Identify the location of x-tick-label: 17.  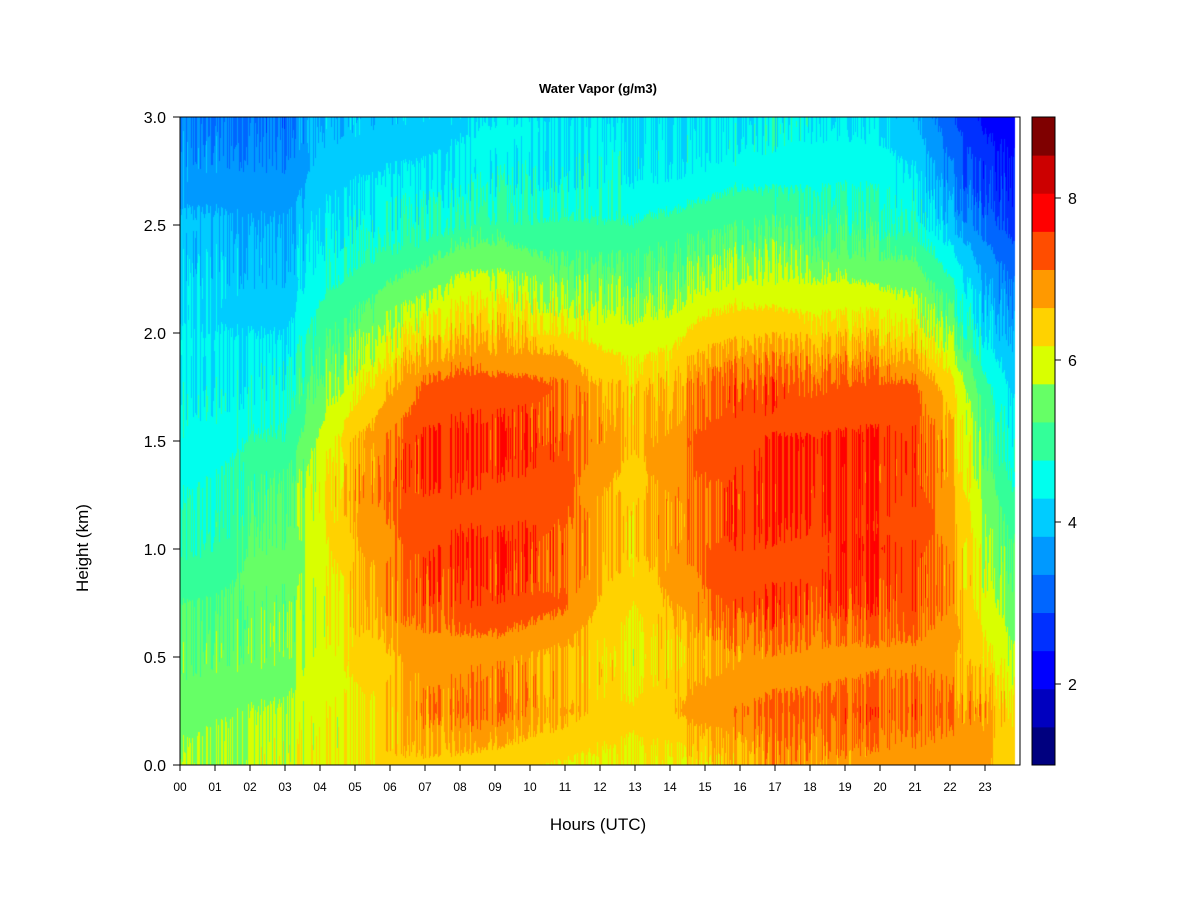
(775, 787).